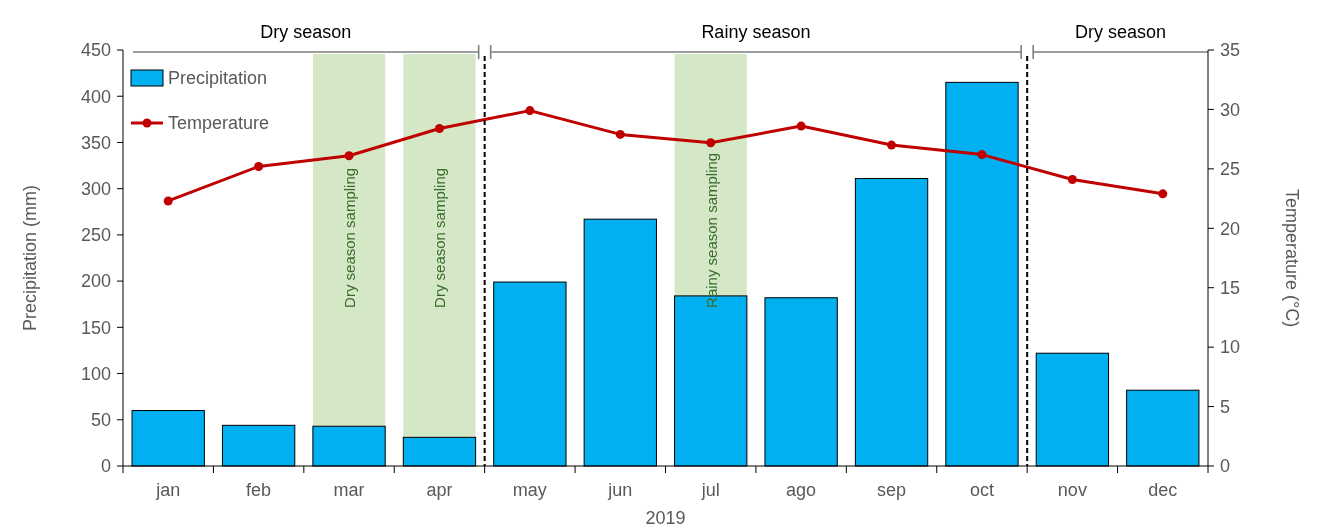 This screenshot has height=530, width=1320. I want to click on x-tick-label: oct, so click(981, 490).